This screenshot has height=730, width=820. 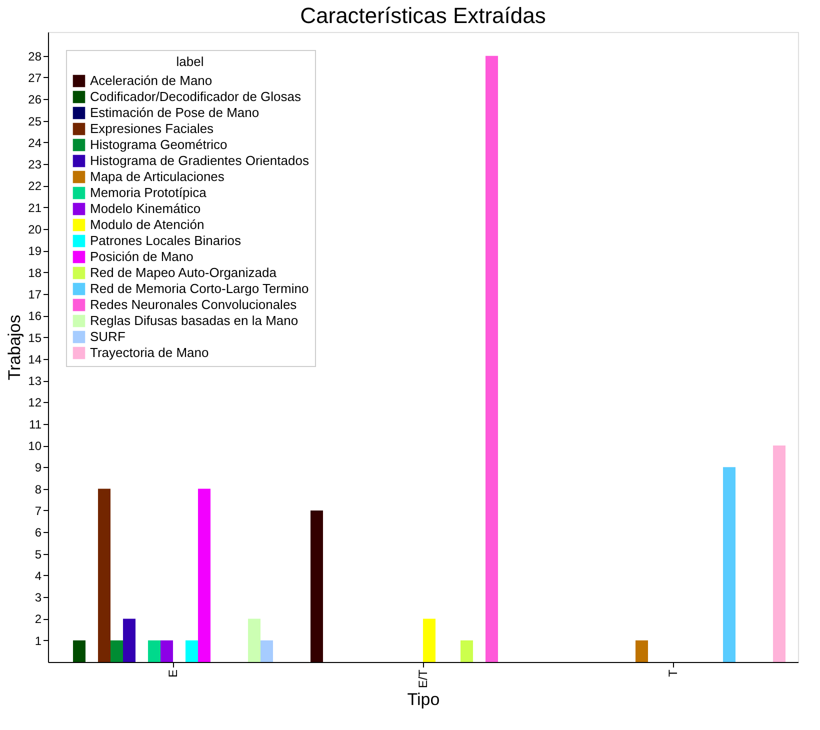 What do you see at coordinates (35, 143) in the screenshot?
I see `y-tick-label: 24` at bounding box center [35, 143].